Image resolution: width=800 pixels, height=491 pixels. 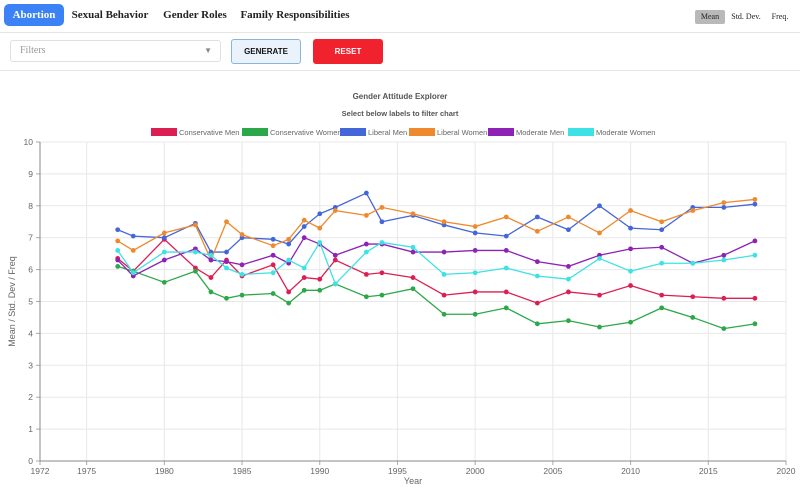 I want to click on legend-label: Moderate Men, so click(x=540, y=132).